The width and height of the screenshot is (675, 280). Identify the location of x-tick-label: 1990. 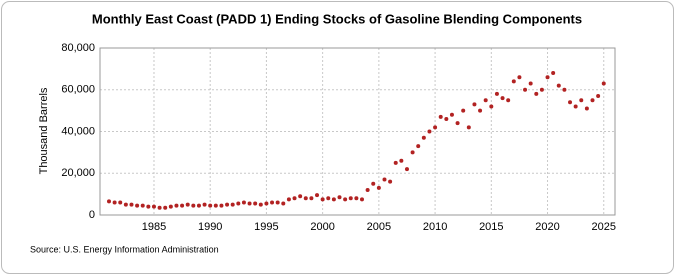
(210, 227).